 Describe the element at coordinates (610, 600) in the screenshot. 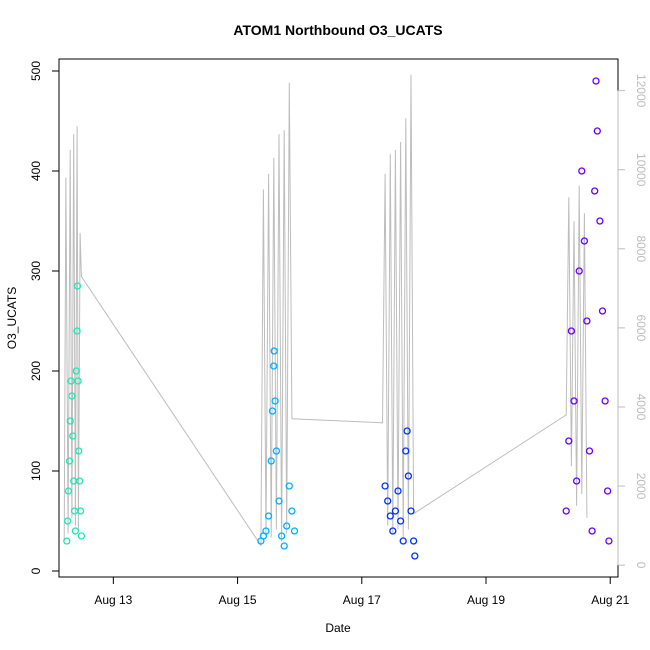

I see `x-tick-label: Aug 21` at that location.